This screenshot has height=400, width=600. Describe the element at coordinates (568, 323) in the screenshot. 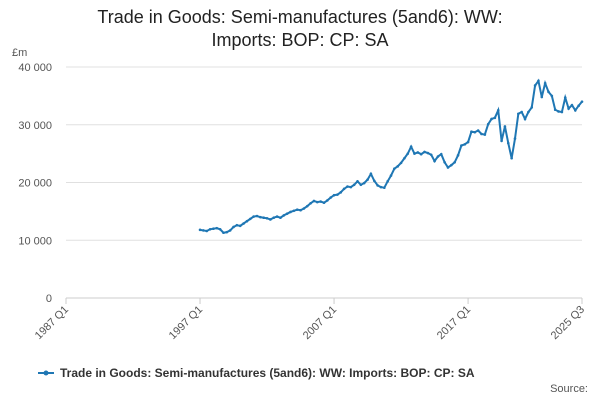

I see `x-tick-label: 2025 Q3` at that location.